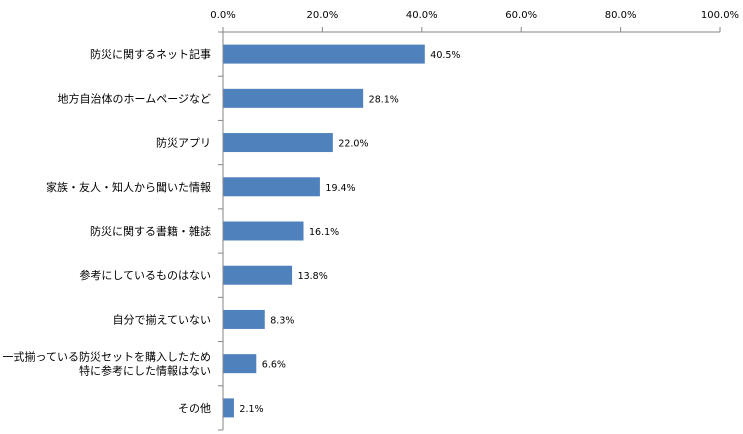  What do you see at coordinates (150, 54) in the screenshot?
I see `category-label: 防災に関するネット記事` at bounding box center [150, 54].